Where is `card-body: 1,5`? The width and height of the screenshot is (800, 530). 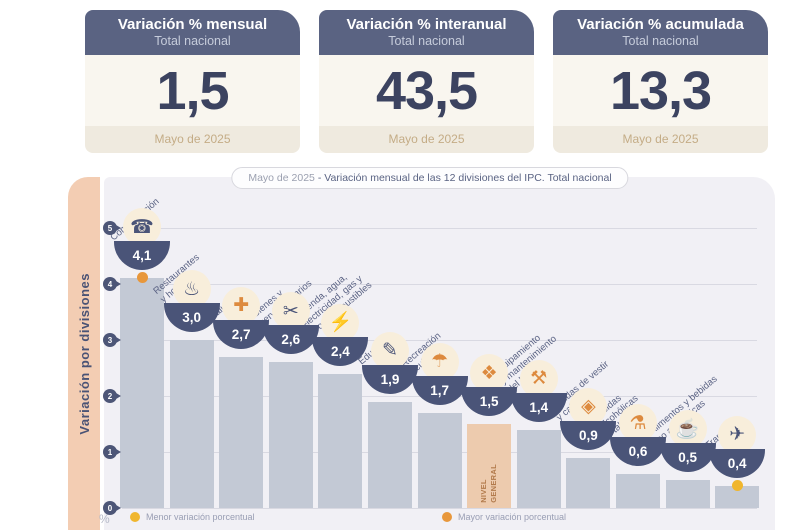 card-body: 1,5 is located at coordinates (192, 91).